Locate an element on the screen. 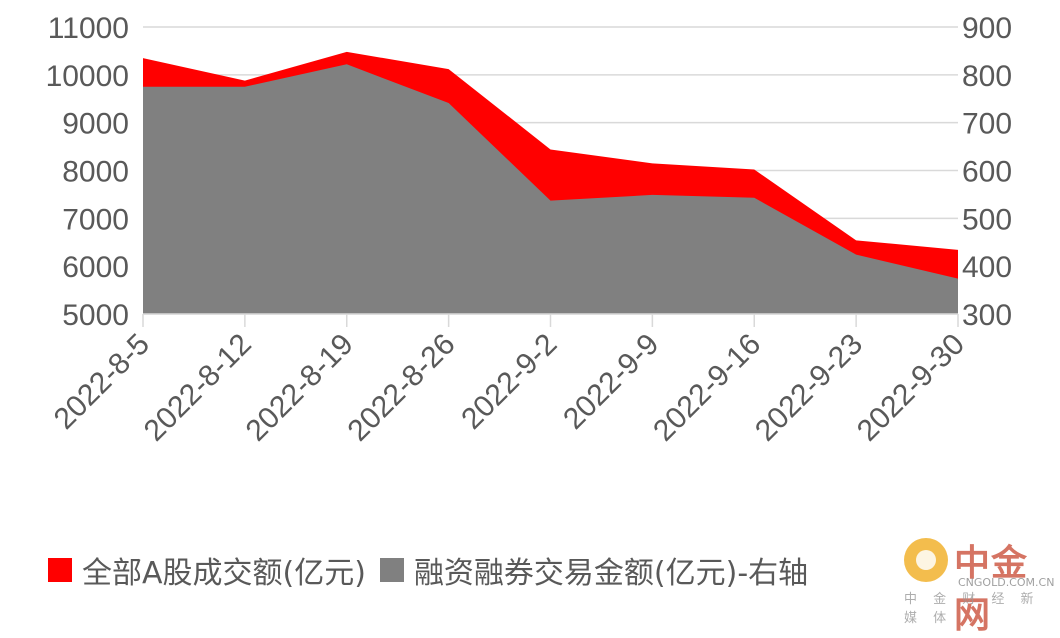  left-tick-label: 6000 is located at coordinates (95, 267).